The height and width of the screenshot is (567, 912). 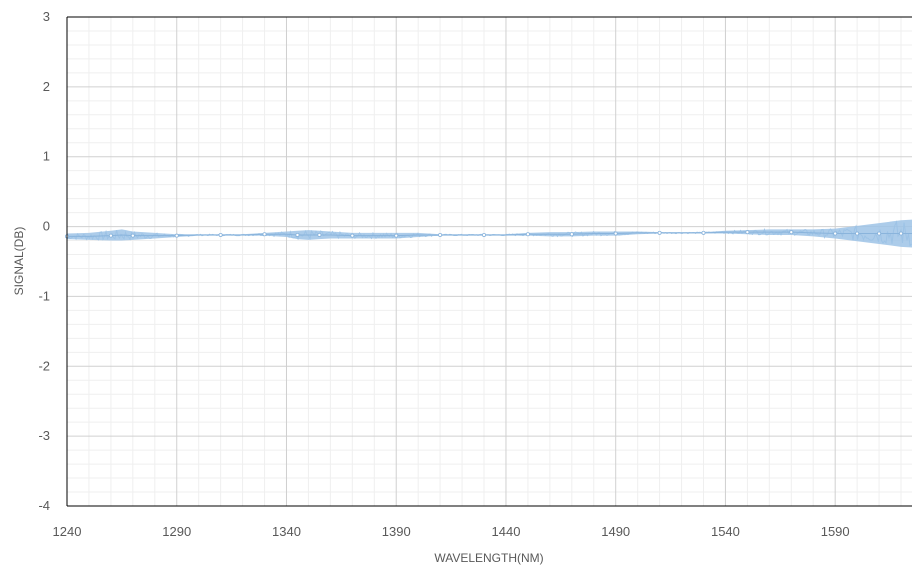 What do you see at coordinates (46, 16) in the screenshot?
I see `y-tick-label: 3` at bounding box center [46, 16].